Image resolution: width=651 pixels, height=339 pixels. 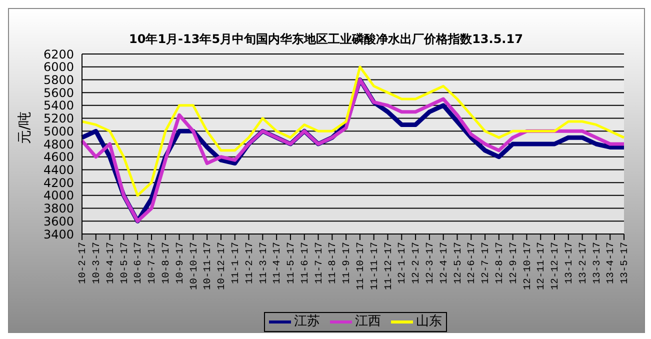 I want to click on x-tick-label: 10-10-17, so click(x=194, y=266).